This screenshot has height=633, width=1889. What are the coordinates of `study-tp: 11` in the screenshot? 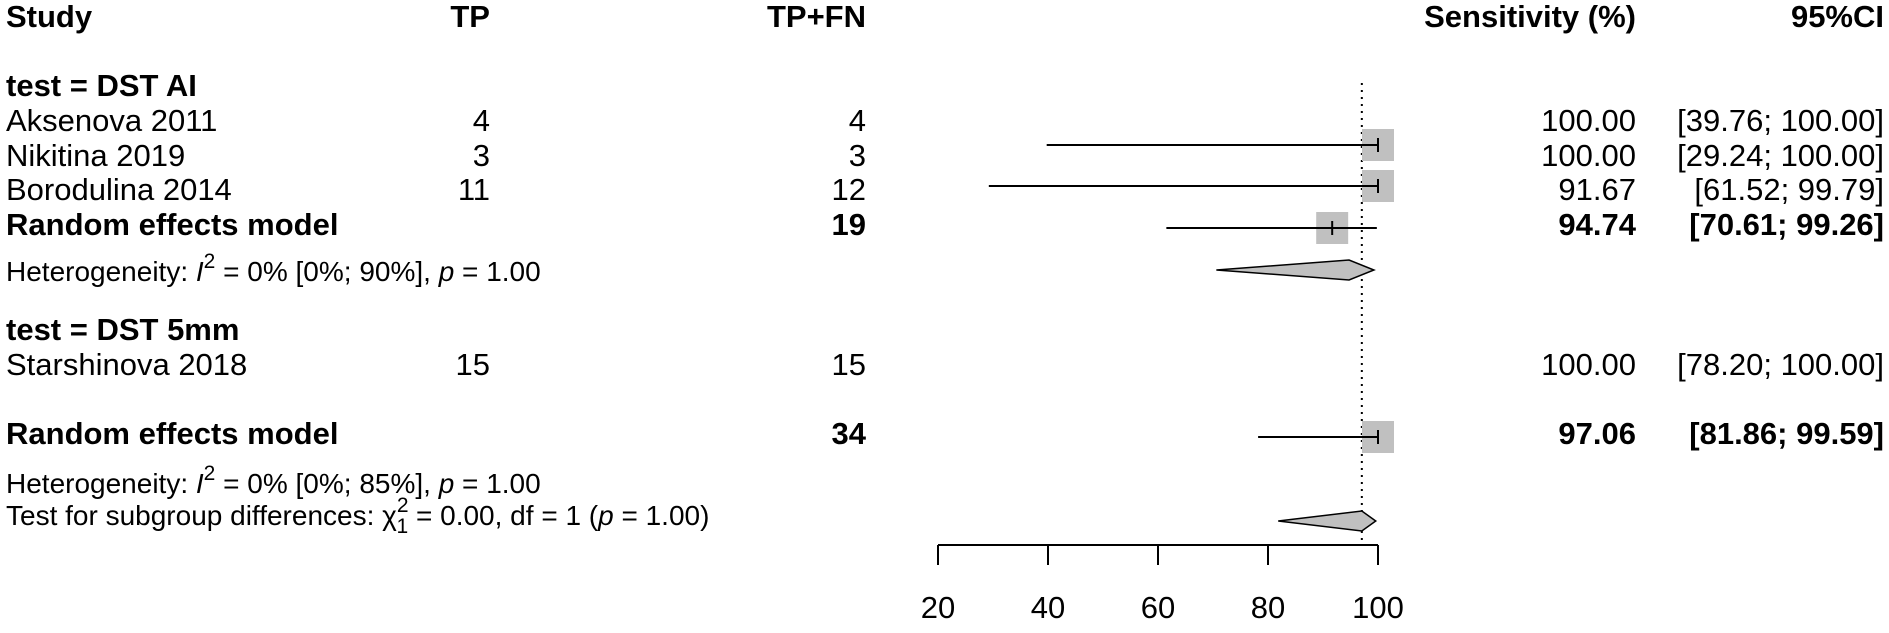 It's located at (473, 189).